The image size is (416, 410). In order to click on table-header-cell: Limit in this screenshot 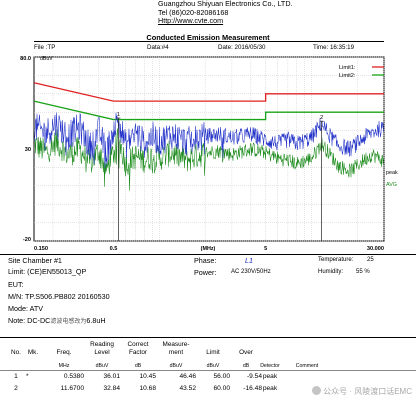, I will do `click(213, 352)`.